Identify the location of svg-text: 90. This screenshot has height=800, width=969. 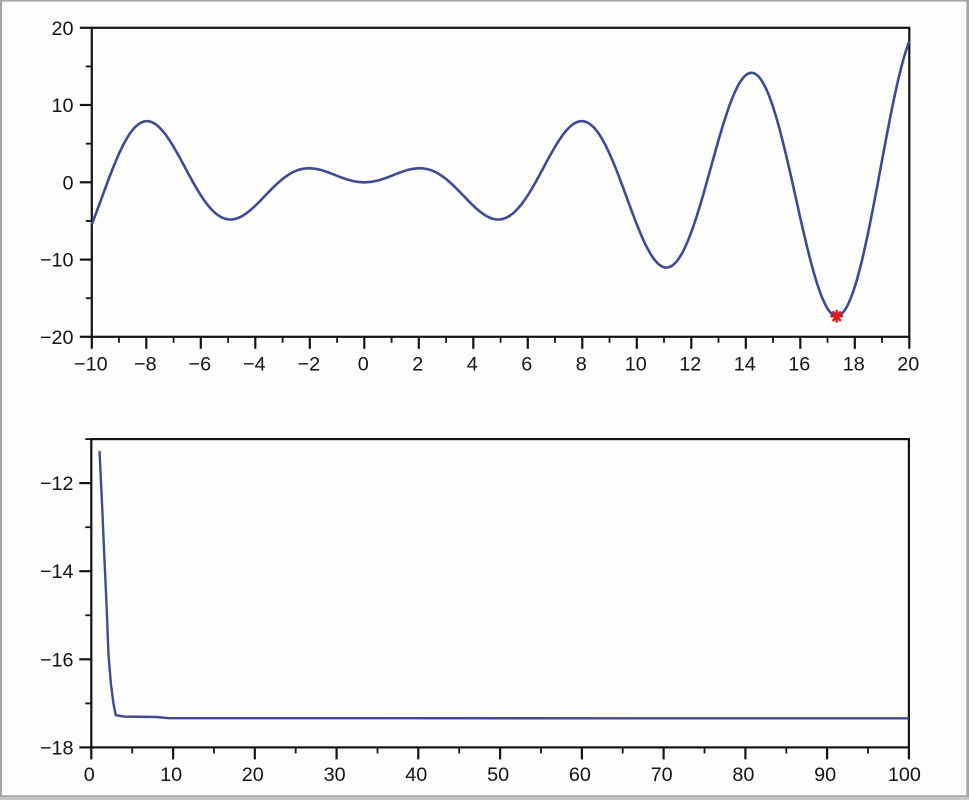
(825, 775).